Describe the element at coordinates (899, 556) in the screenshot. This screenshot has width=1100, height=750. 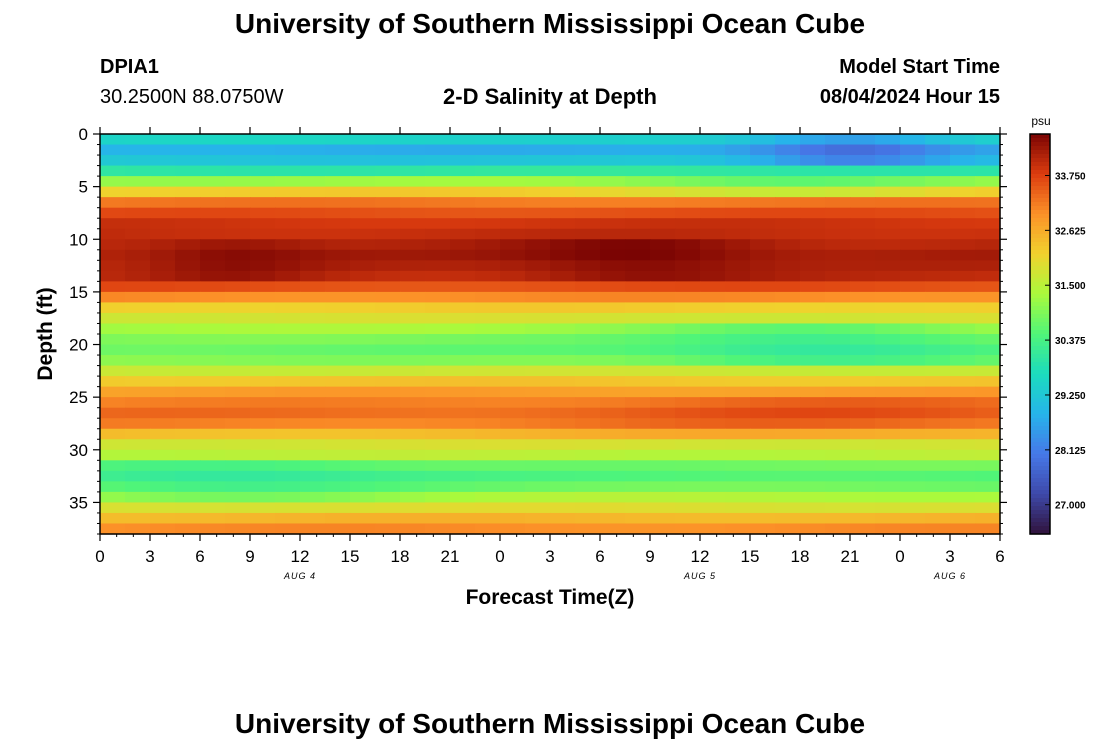
I see `x-tick-label: 0` at that location.